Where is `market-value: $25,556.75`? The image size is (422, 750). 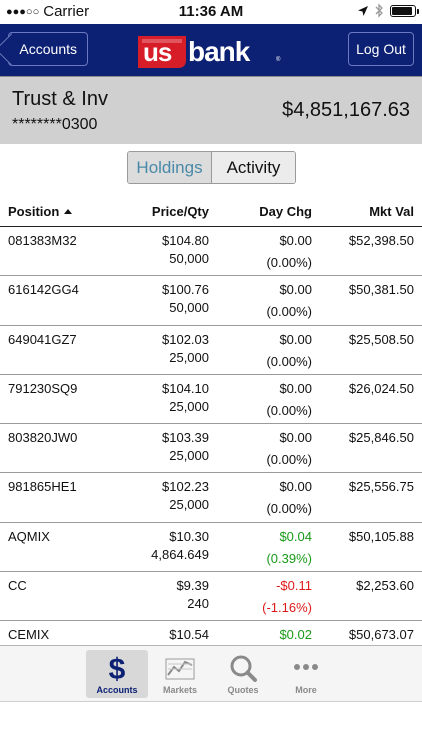
market-value: $25,556.75 is located at coordinates (381, 487).